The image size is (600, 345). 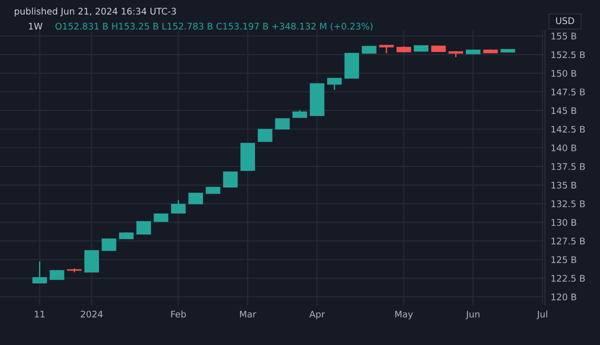 I want to click on annotation: O152.831 B H153.25 B L152.783 B C153.197 B +348.132 M (+0.23%), so click(x=214, y=26).